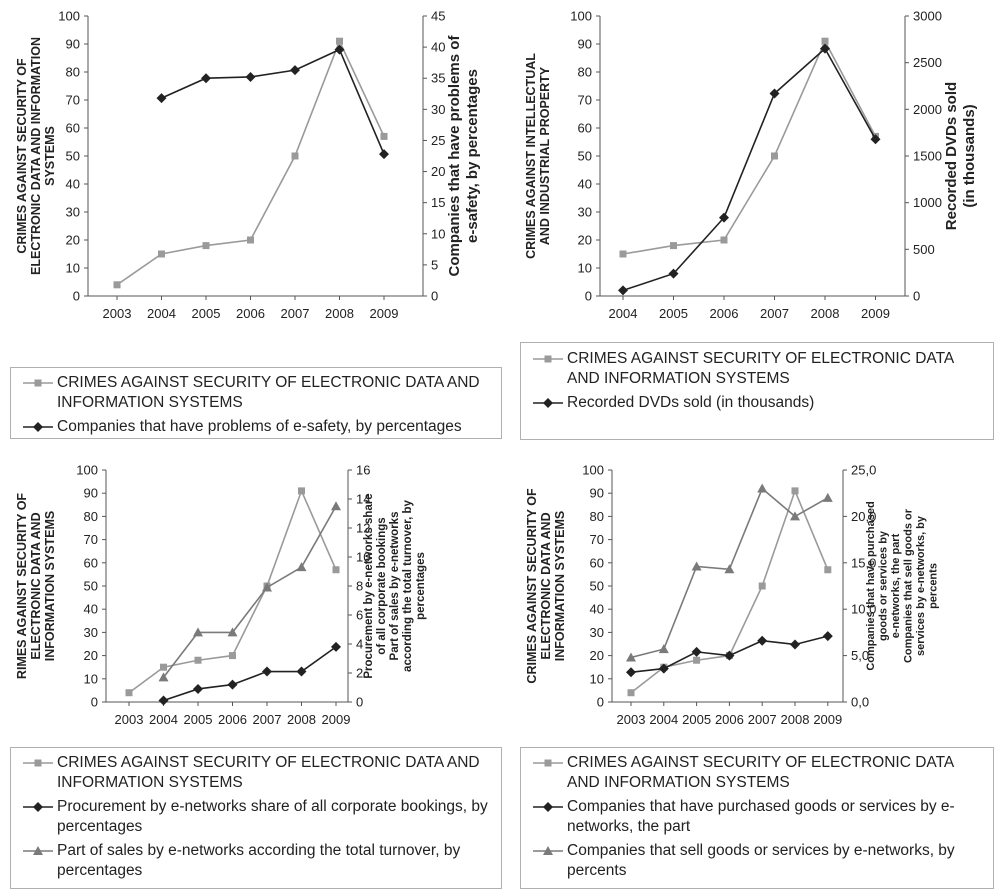  What do you see at coordinates (762, 719) in the screenshot?
I see `x-tick-label: 2007` at bounding box center [762, 719].